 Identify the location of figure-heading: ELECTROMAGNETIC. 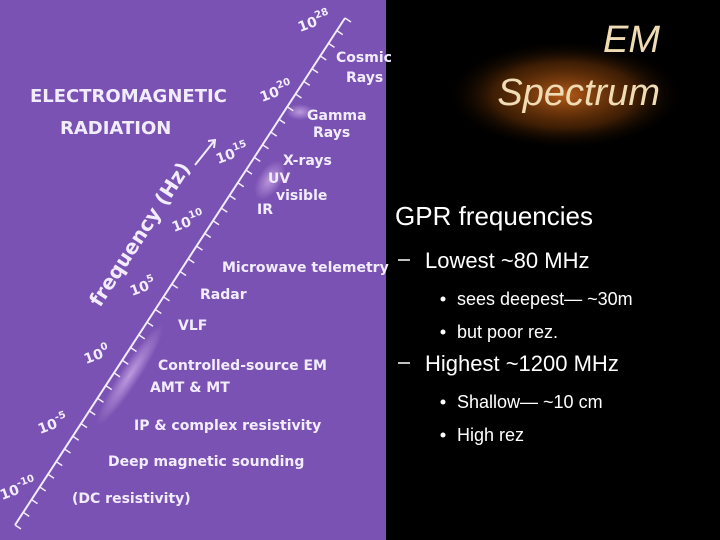
(128, 96).